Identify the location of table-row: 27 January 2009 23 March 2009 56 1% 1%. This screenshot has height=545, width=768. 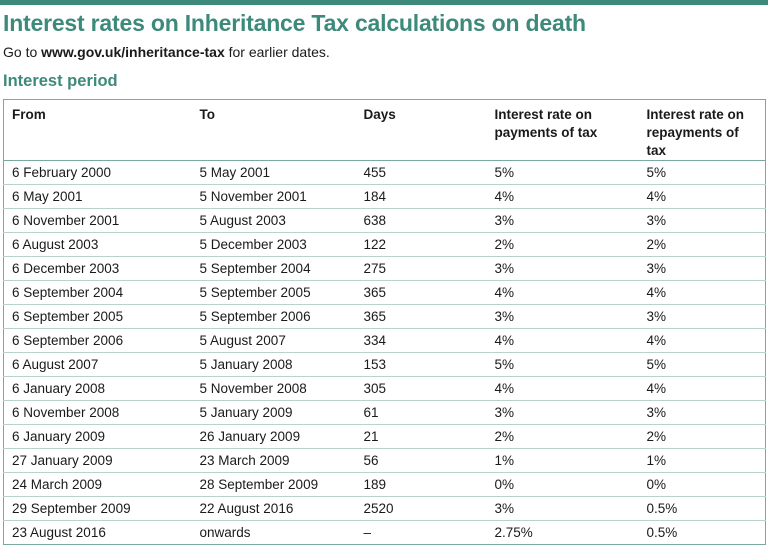
(384, 460).